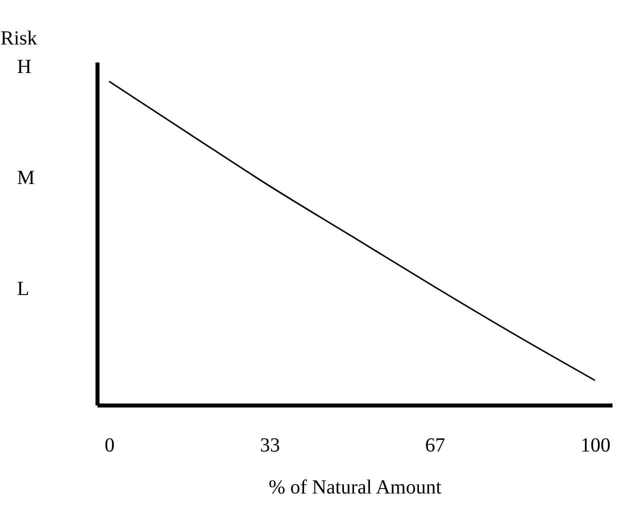 The height and width of the screenshot is (516, 634). I want to click on text: M, so click(26, 178).